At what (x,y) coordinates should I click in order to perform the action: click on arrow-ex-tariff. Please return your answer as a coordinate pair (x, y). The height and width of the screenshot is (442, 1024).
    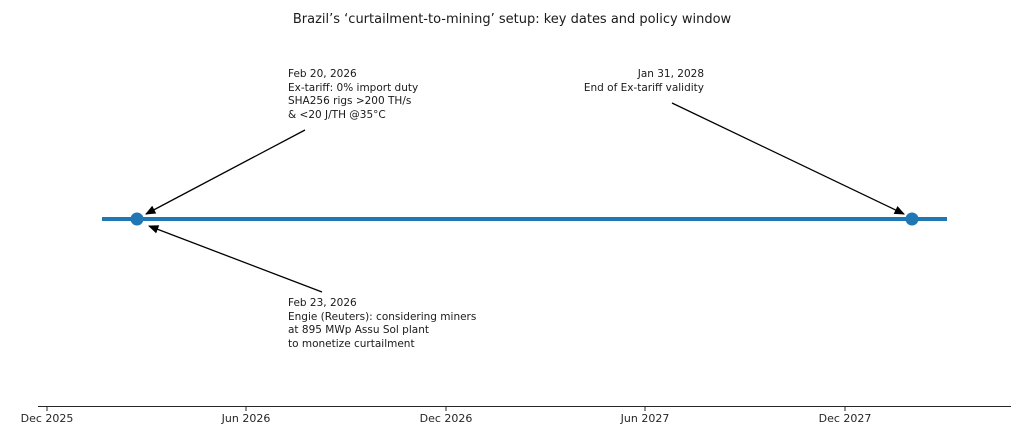
    Looking at the image, I should click on (225, 172).